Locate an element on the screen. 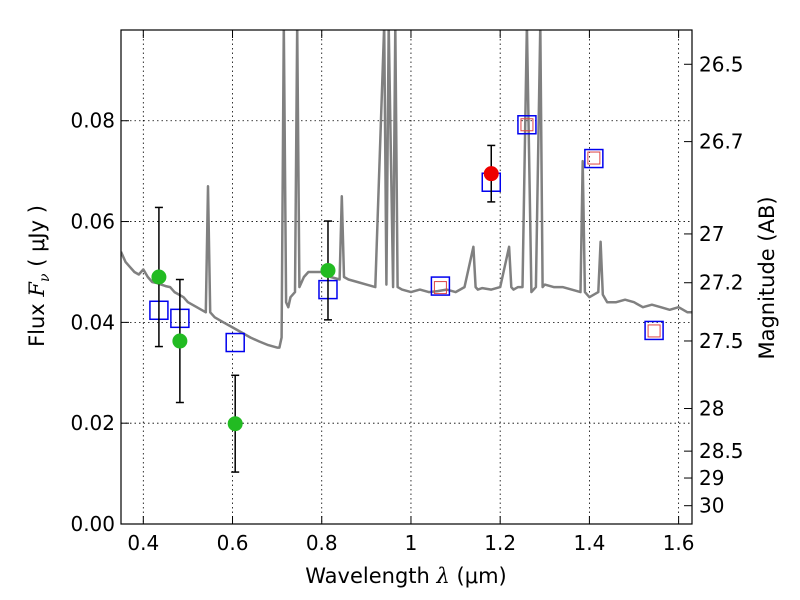 The width and height of the screenshot is (800, 600). y-tick-label: 0.06 is located at coordinates (92, 222).